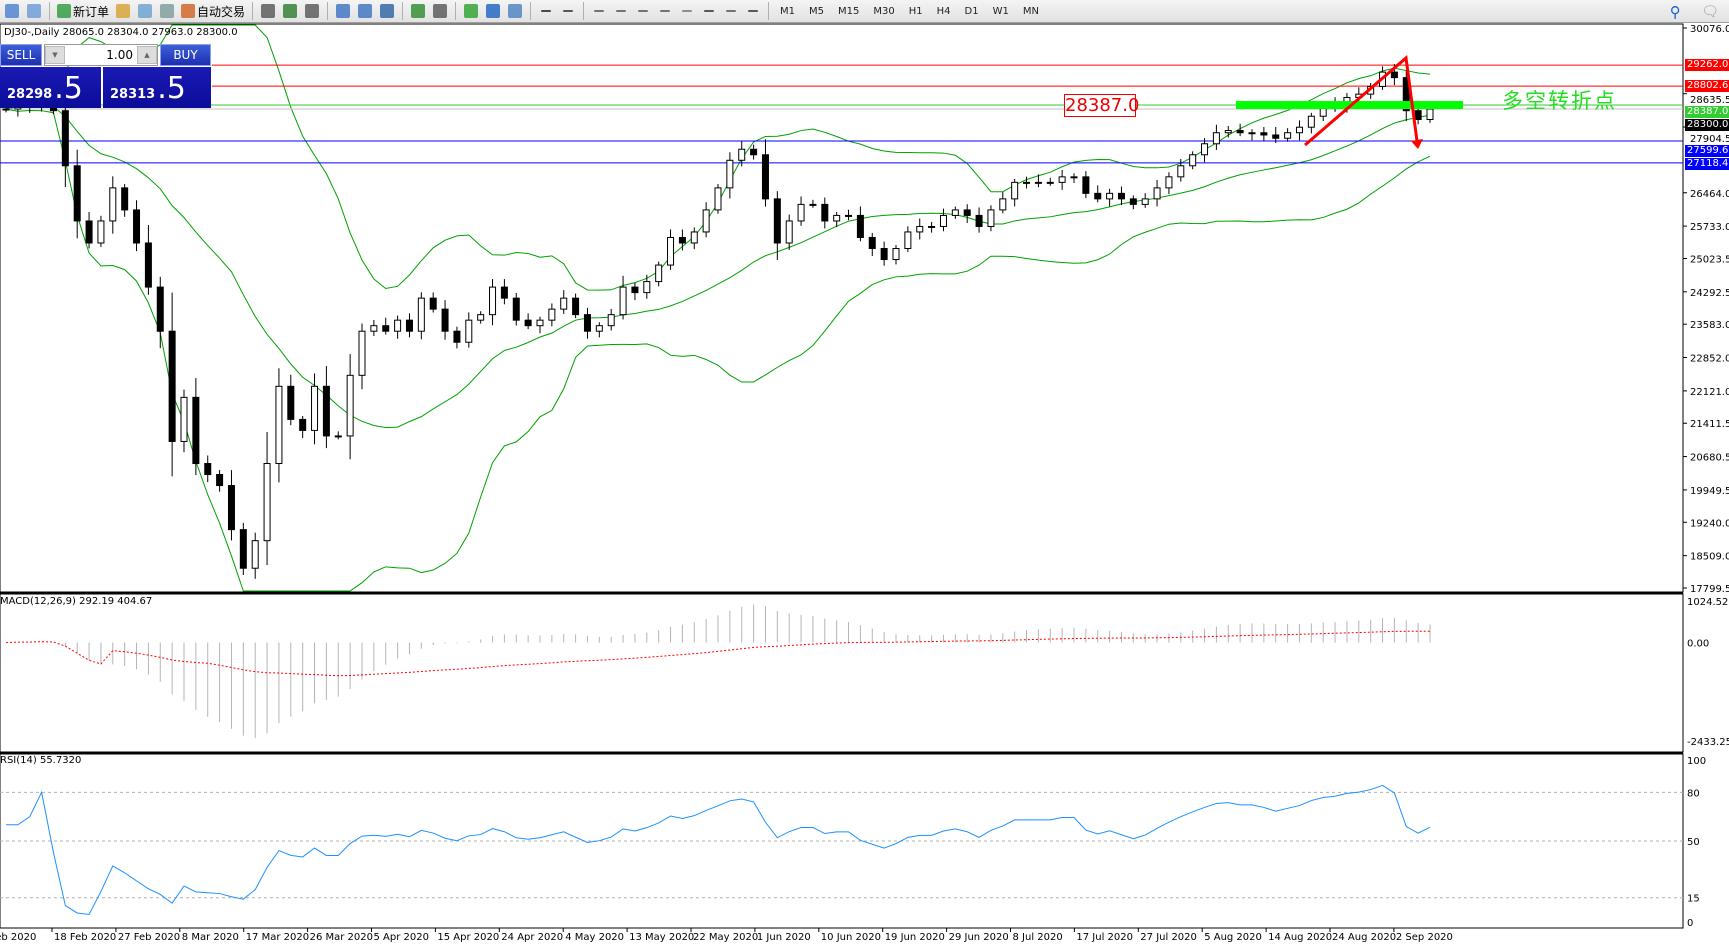 The width and height of the screenshot is (1729, 944). What do you see at coordinates (1707, 164) in the screenshot?
I see `level-price-label: 27118.4` at bounding box center [1707, 164].